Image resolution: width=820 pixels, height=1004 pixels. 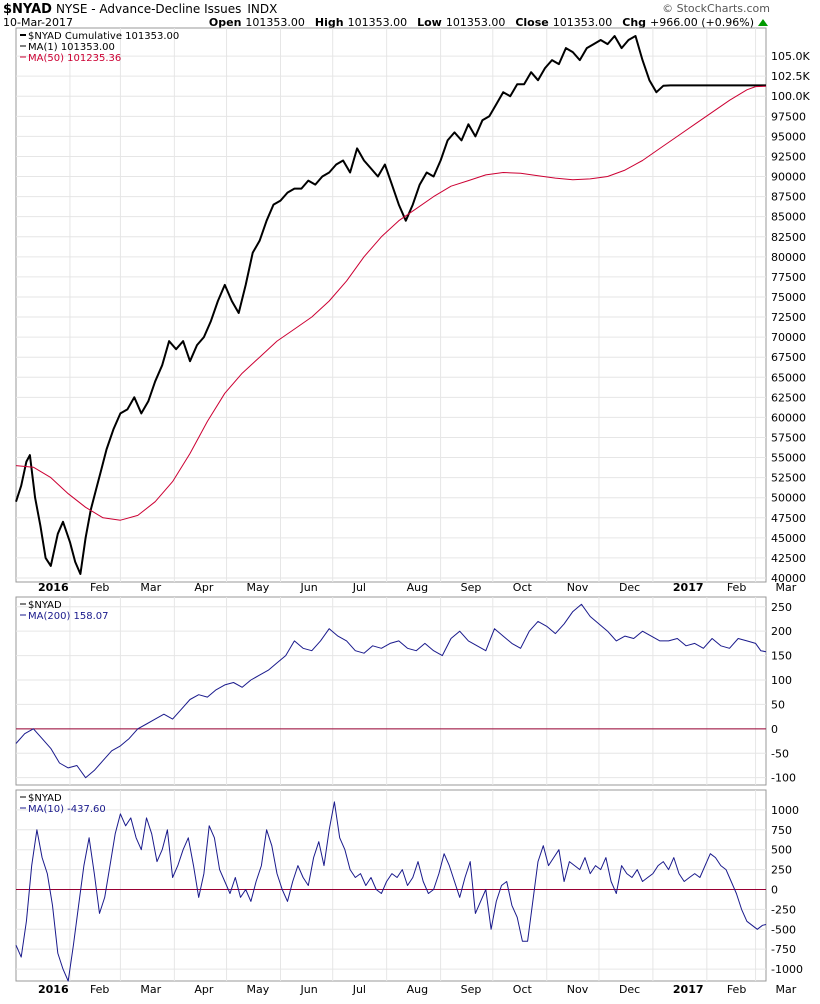 I want to click on quote-label: High, so click(x=329, y=22).